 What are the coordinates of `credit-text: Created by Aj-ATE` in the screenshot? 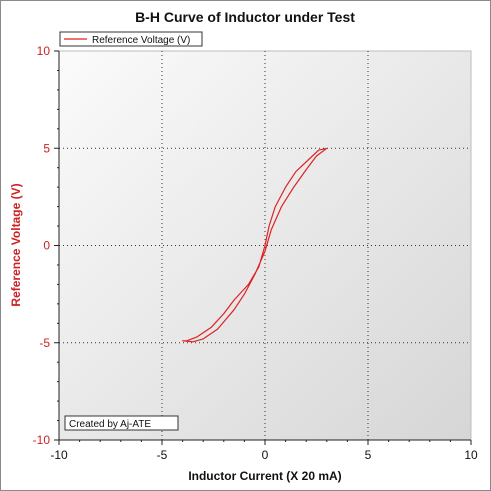 It's located at (110, 424).